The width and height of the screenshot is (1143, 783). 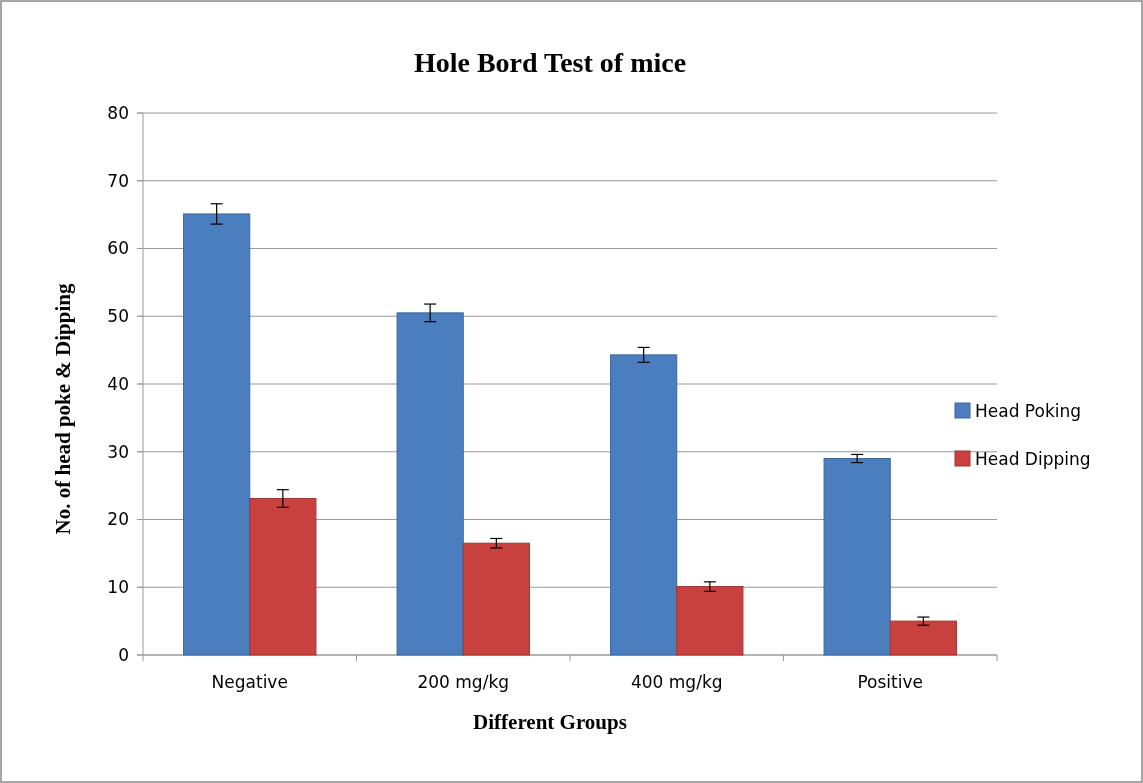 I want to click on x-tick-label: 200 mg/kg, so click(x=463, y=682).